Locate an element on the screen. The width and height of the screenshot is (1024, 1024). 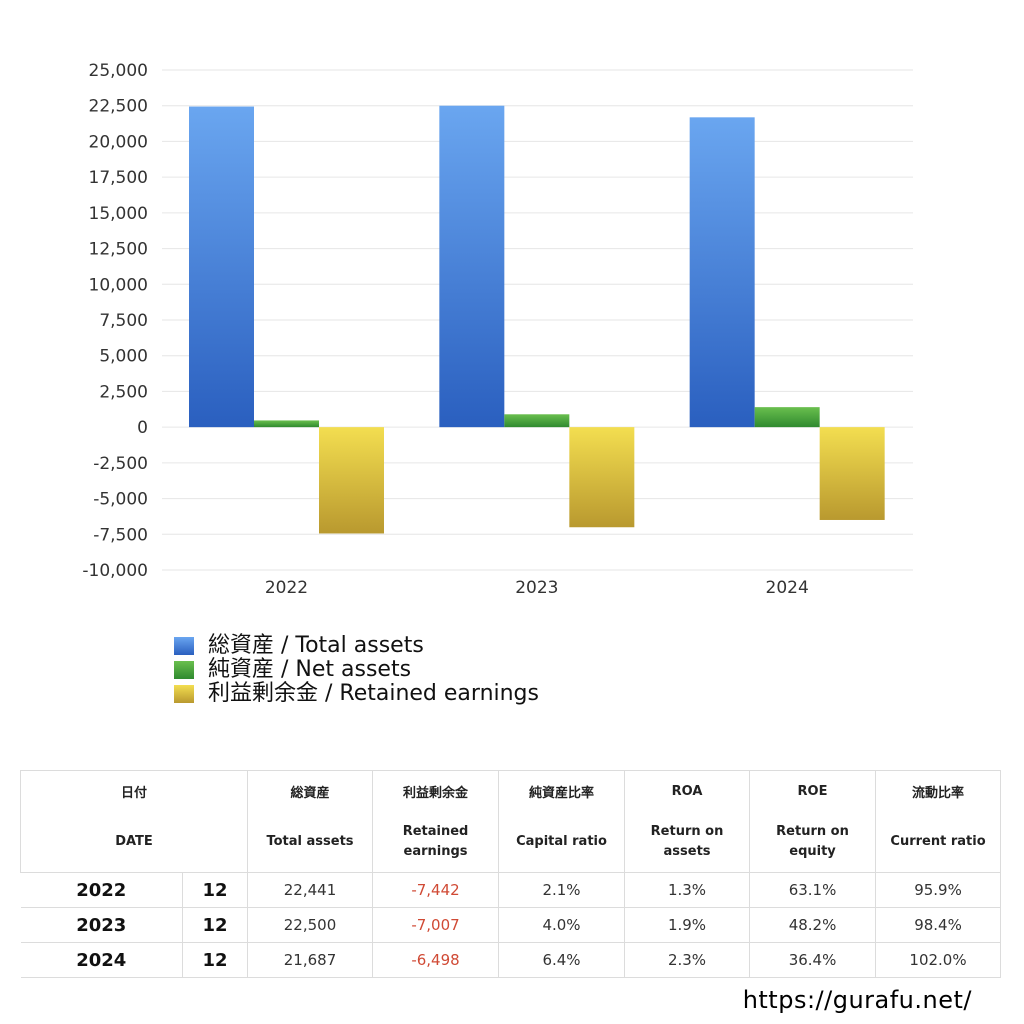
cell-total-assets: 22,441 is located at coordinates (310, 890).